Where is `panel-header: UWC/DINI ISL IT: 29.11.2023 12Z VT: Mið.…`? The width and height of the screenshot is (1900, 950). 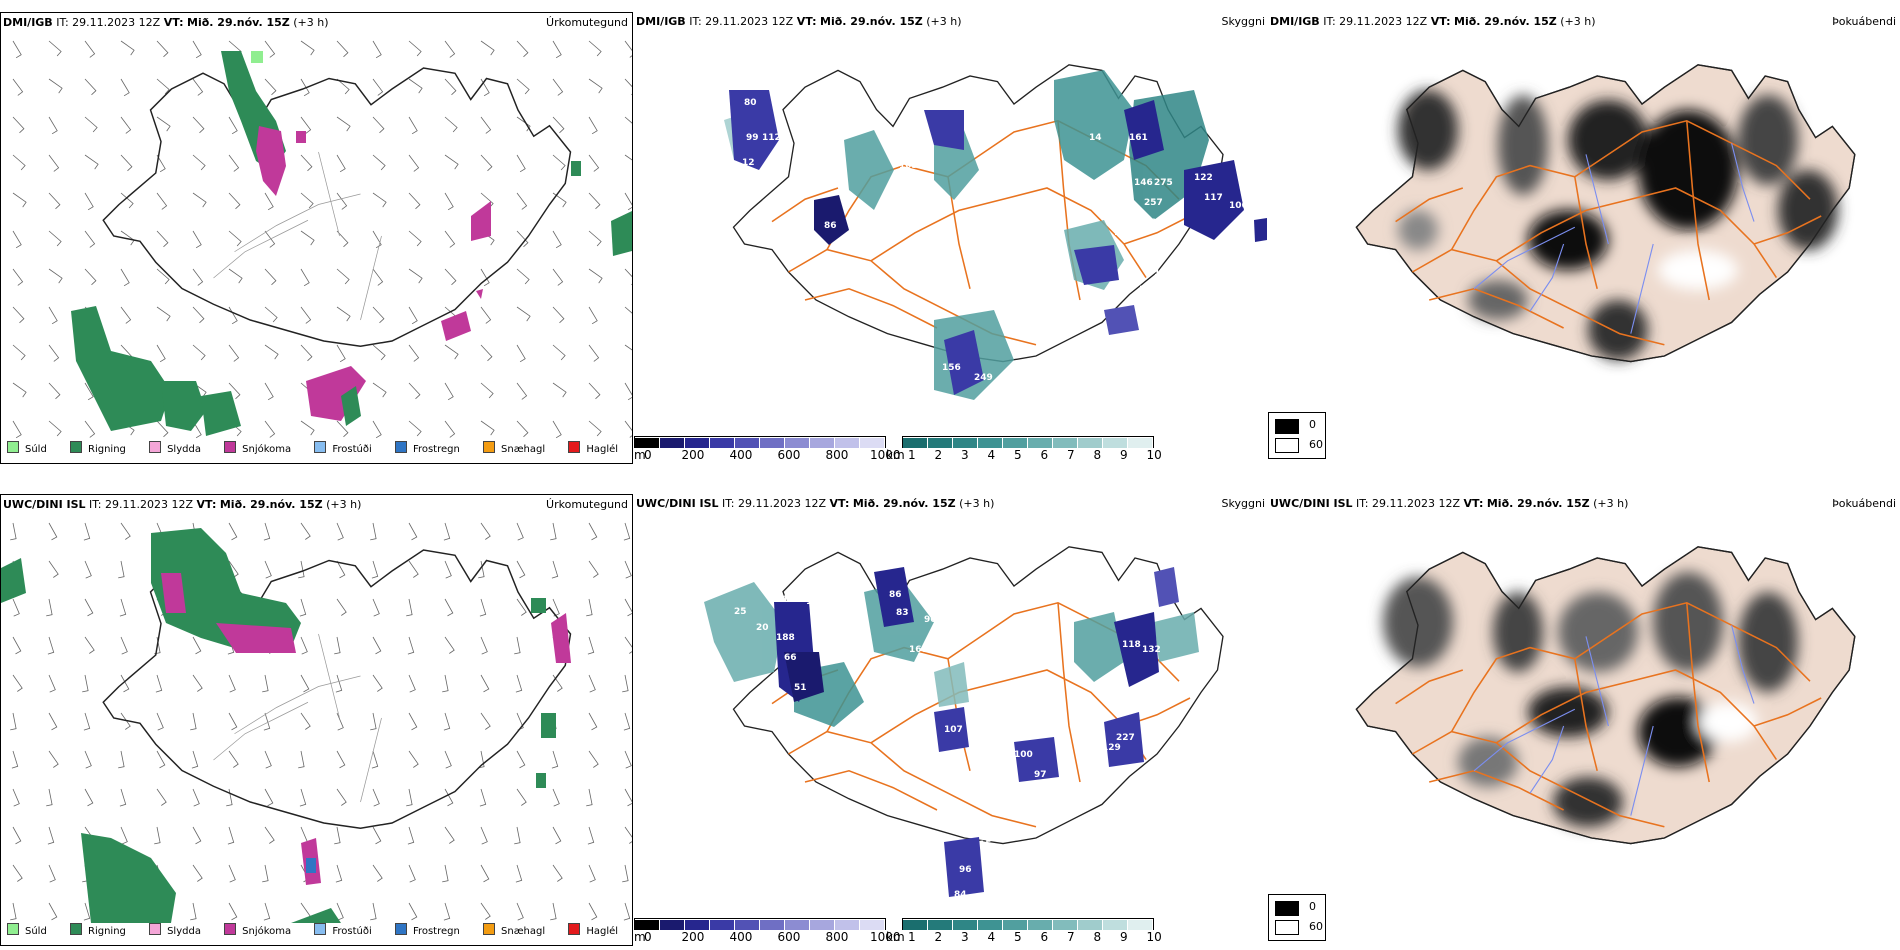
panel-header: UWC/DINI ISL IT: 29.11.2023 12Z VT: Mið.… is located at coordinates (815, 503).